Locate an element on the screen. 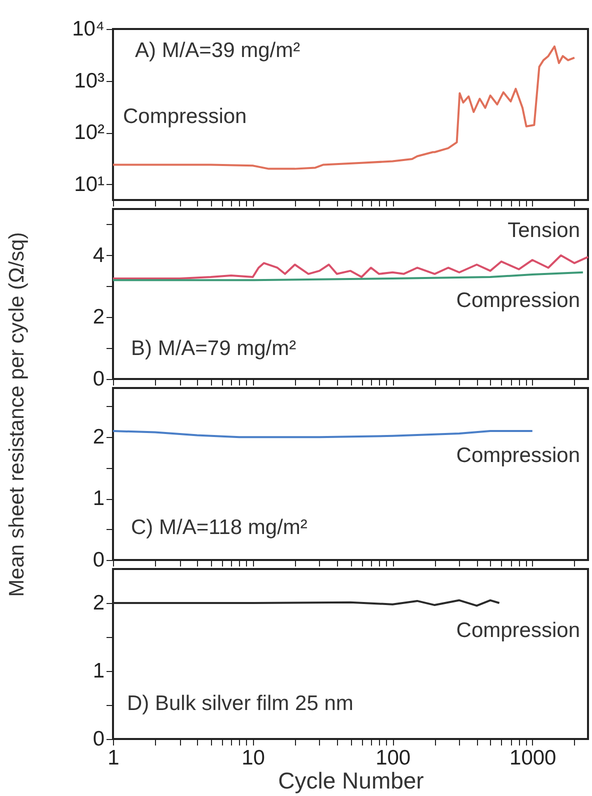  x-tick-label: 10 is located at coordinates (253, 758).